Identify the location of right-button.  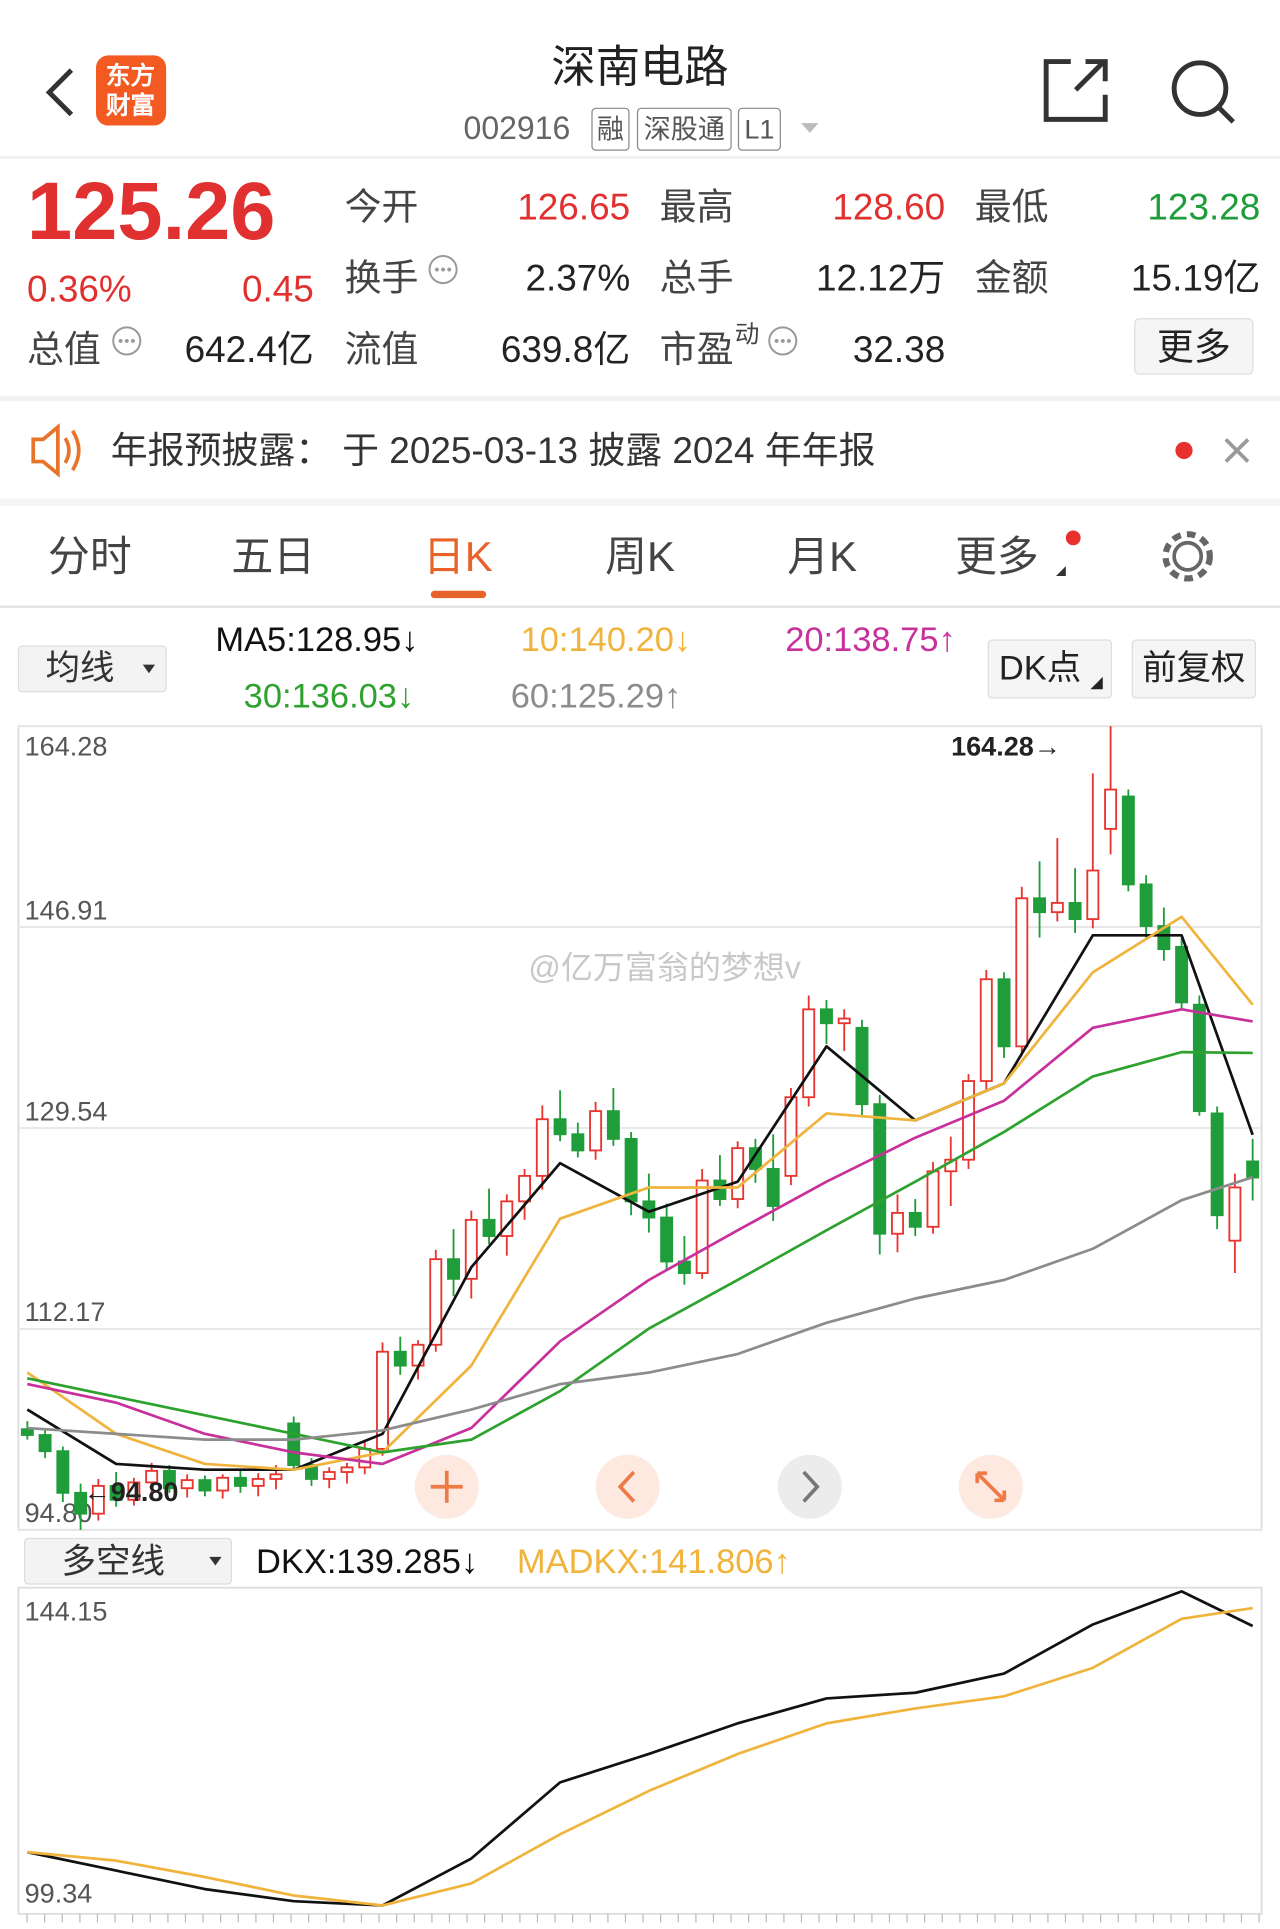
(809, 1486).